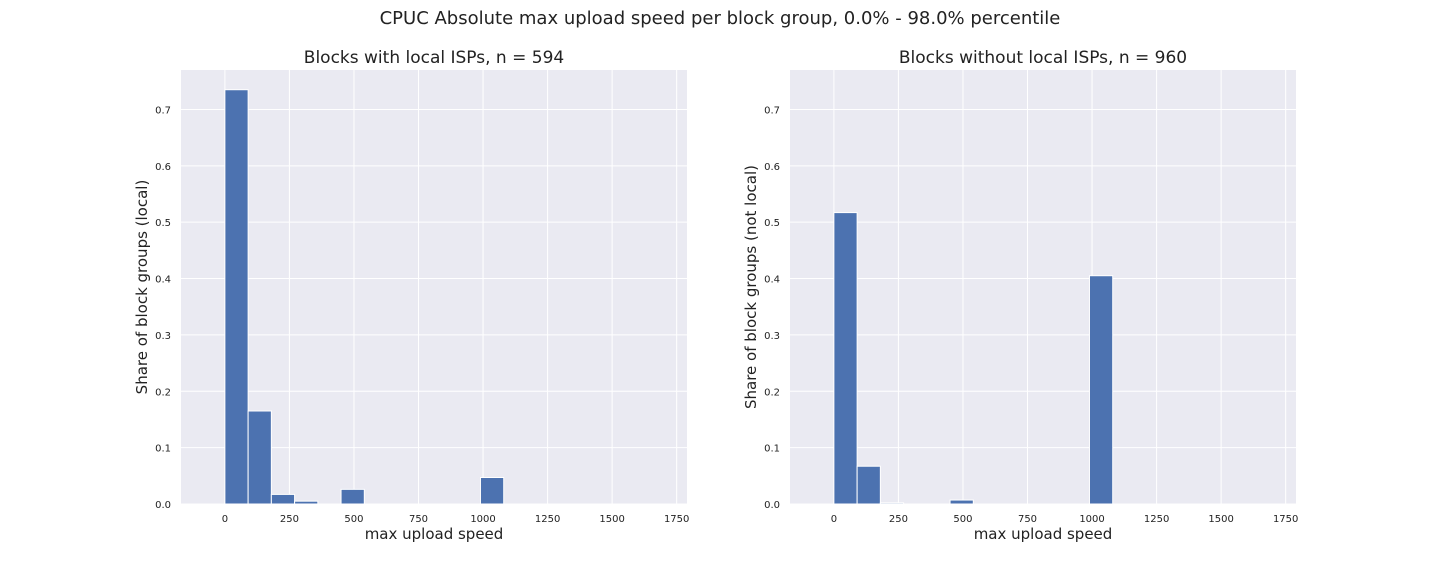 The height and width of the screenshot is (576, 1440). Describe the element at coordinates (142, 287) in the screenshot. I see `y-axis-label: Share of block groups (local)` at that location.